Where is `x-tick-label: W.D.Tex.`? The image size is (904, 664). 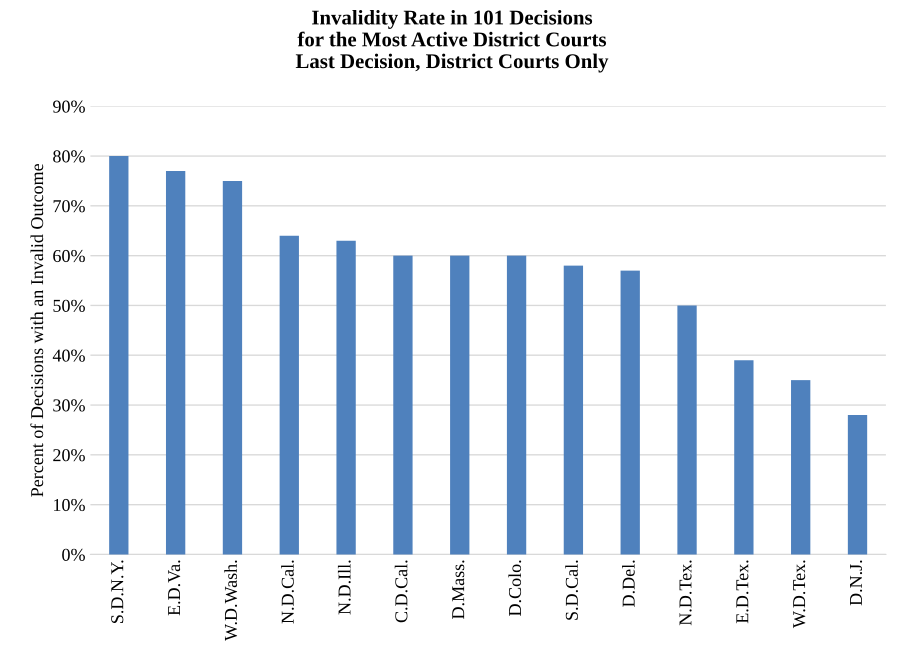
x-tick-label: W.D.Tex. is located at coordinates (799, 594).